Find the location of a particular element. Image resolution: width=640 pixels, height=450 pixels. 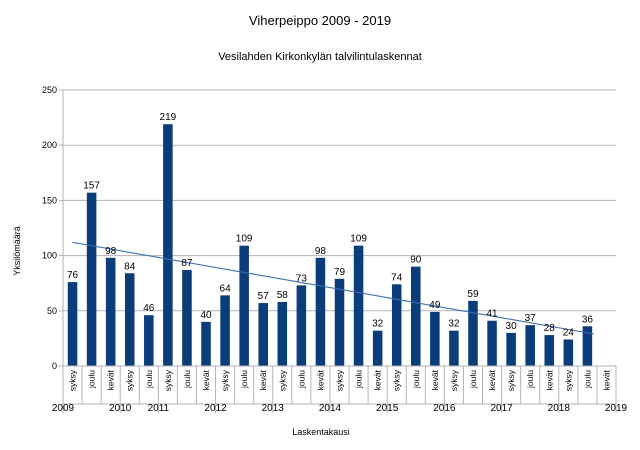

data-label: 59 is located at coordinates (473, 294).